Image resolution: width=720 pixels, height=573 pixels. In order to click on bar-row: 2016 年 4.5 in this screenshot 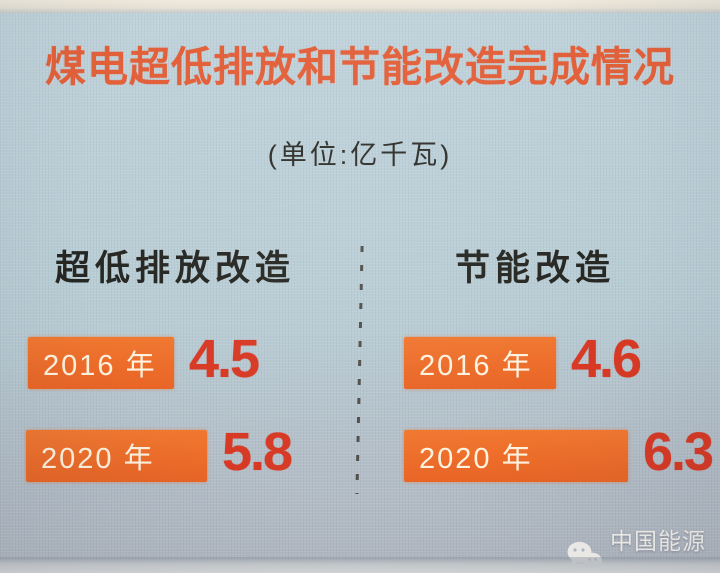, I will do `click(144, 359)`.